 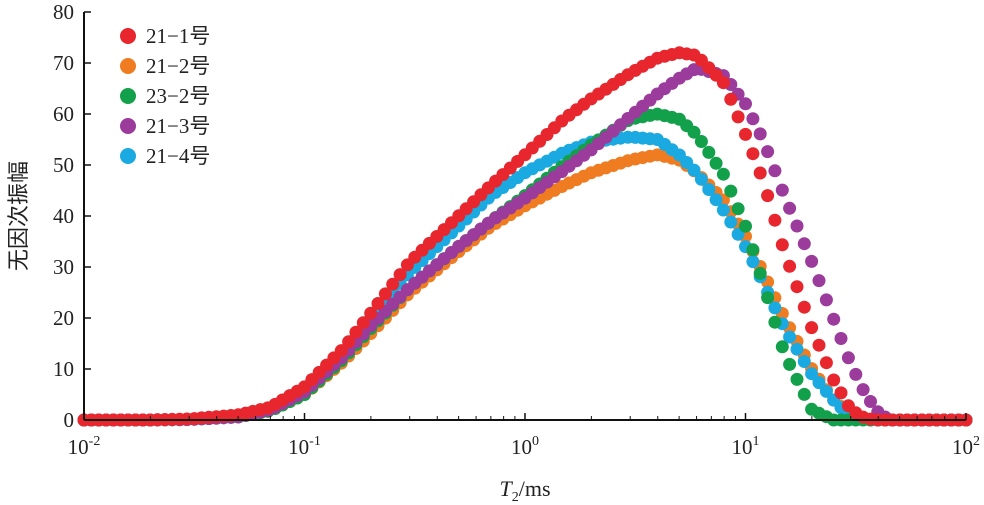 I want to click on x-axis-title-main: T, so click(x=506, y=488).